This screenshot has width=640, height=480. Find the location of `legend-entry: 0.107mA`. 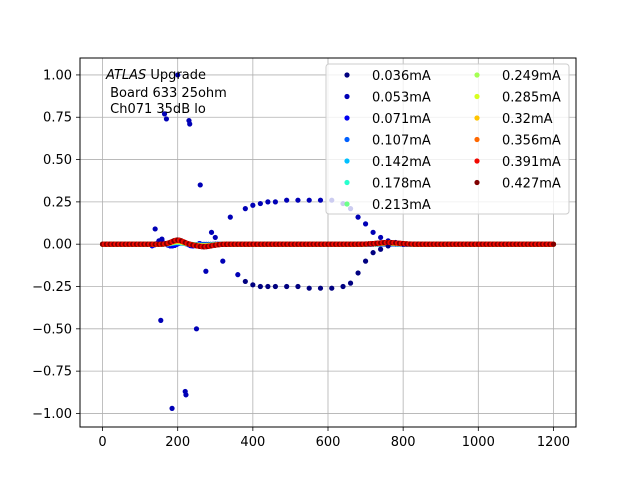

legend-entry: 0.107mA is located at coordinates (387, 141).